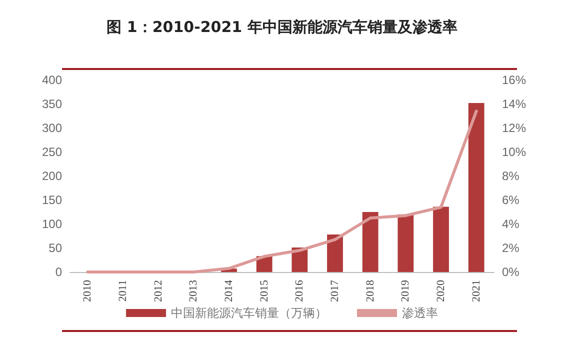 This screenshot has width=564, height=345. What do you see at coordinates (511, 200) in the screenshot?
I see `y2-tick-label: 6%` at bounding box center [511, 200].